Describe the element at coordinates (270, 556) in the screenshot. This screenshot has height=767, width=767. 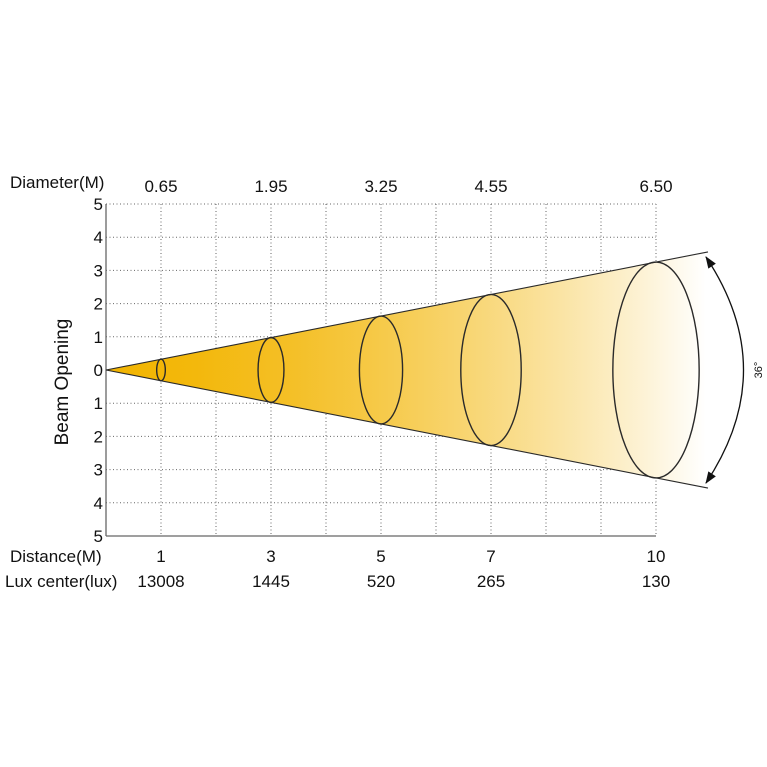
I see `distance-value: 3` at that location.